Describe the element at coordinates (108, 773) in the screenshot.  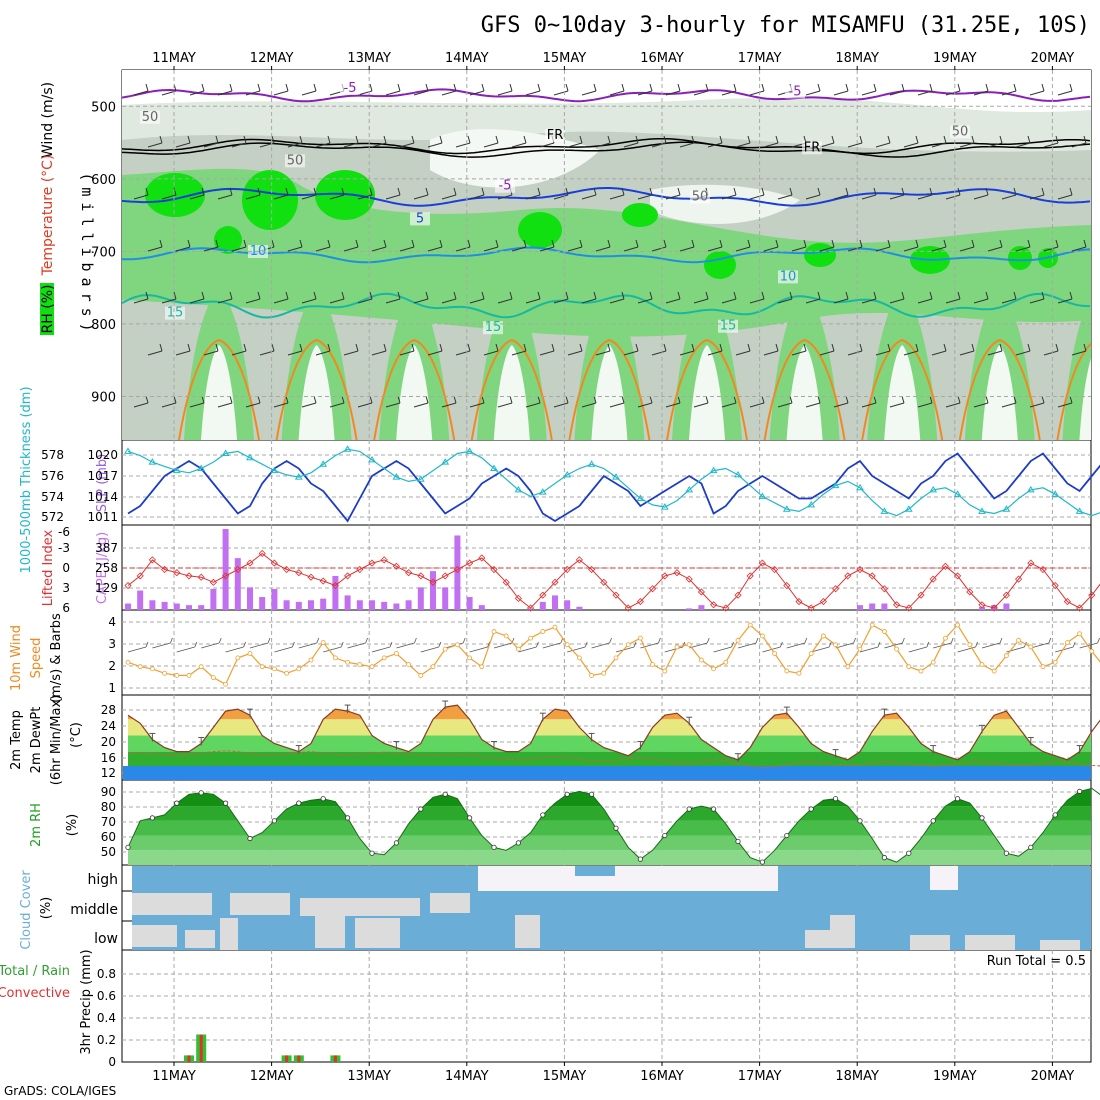
I see `temp-tick-label: 12` at that location.